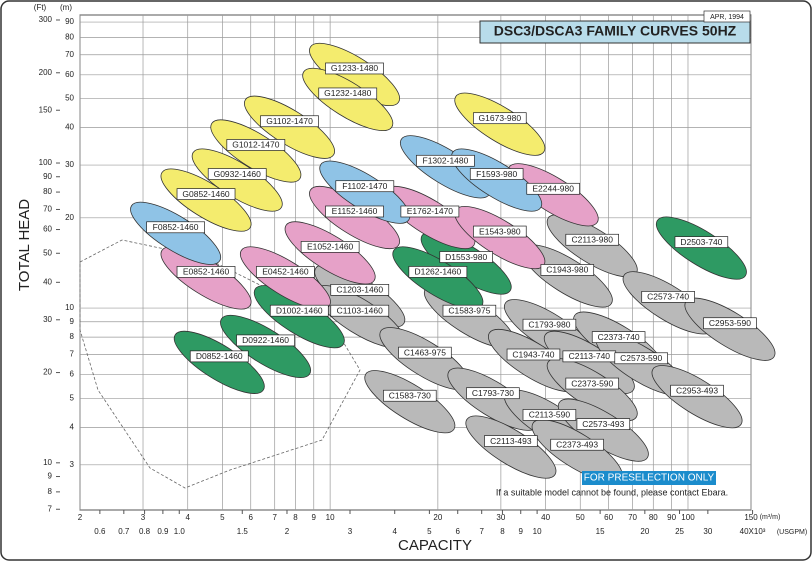  I want to click on model-label: E0452-1460, so click(285, 272).